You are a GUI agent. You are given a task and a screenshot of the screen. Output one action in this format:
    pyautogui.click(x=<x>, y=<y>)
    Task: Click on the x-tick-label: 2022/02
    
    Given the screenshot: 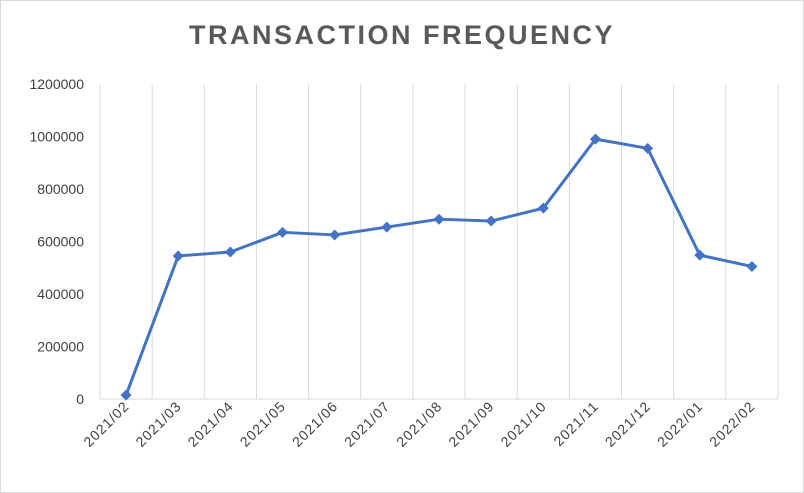 What is the action you would take?
    pyautogui.click(x=732, y=424)
    